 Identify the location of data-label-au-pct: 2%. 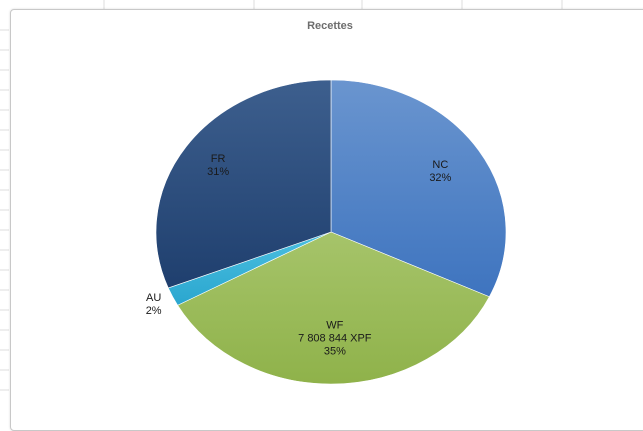
(154, 311).